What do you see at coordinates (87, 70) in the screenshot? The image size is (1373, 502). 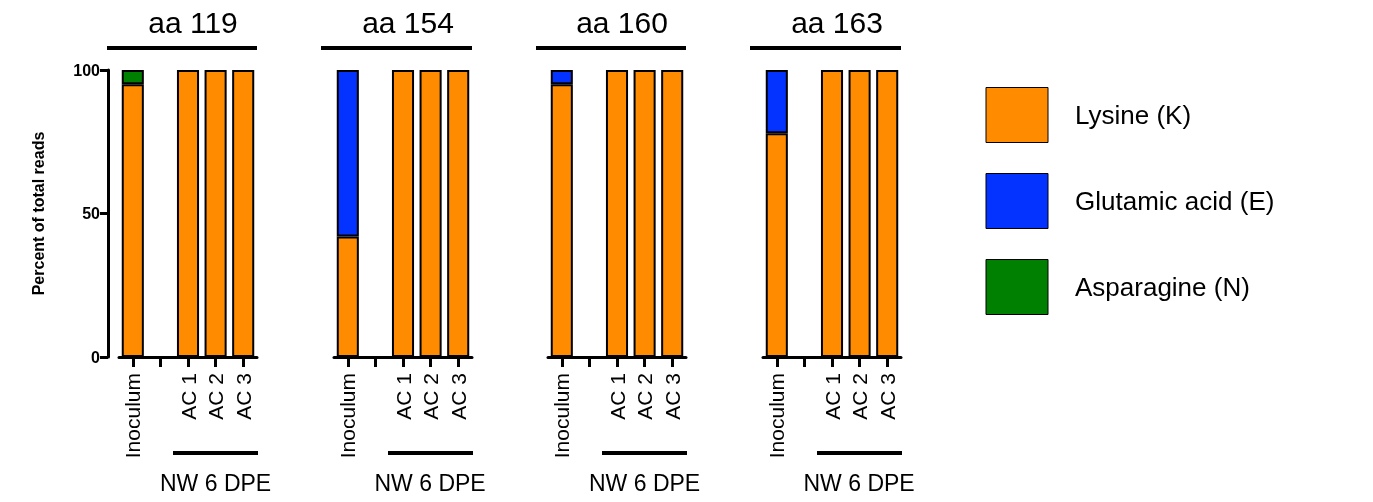 I see `y-tick-label: 100` at bounding box center [87, 70].